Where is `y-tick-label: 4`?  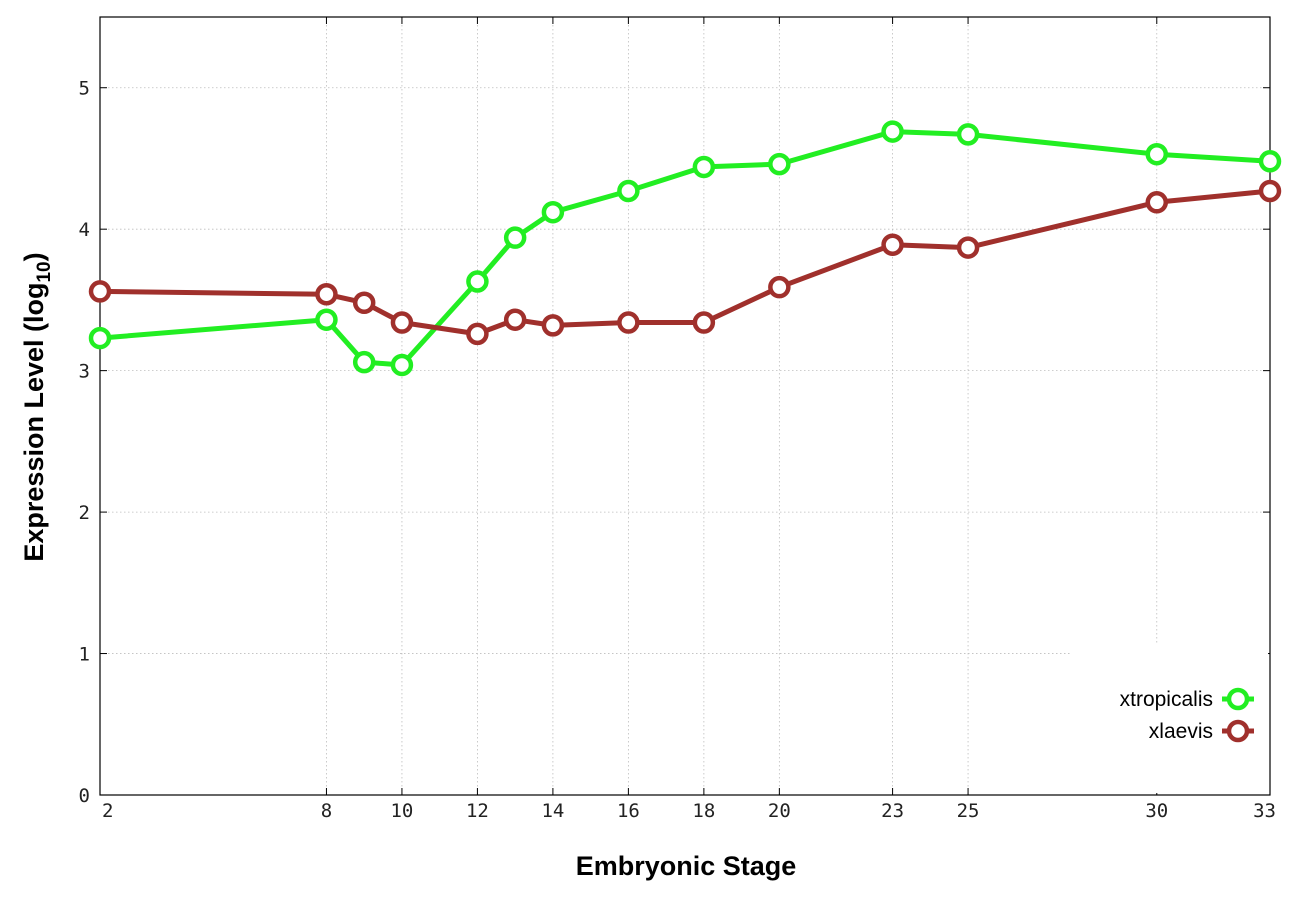
y-tick-label: 4 is located at coordinates (84, 230).